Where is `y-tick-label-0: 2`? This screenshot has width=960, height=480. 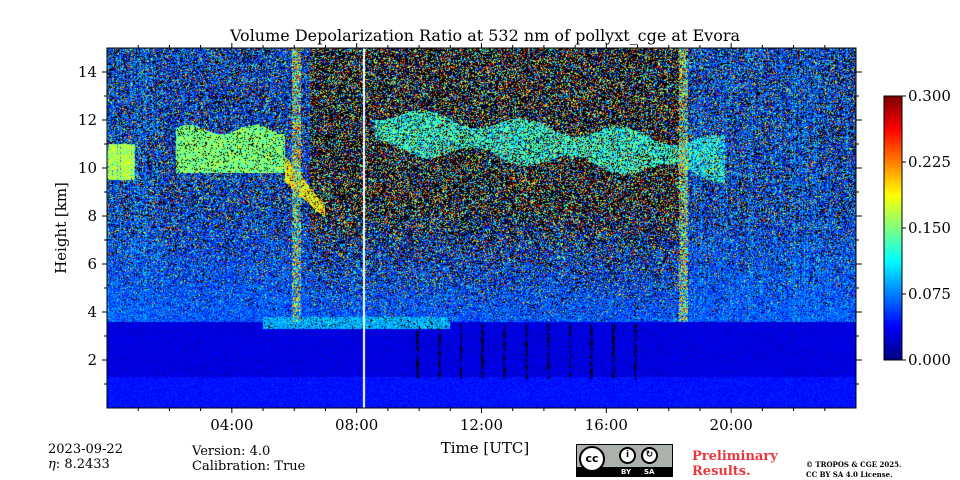
y-tick-label-0: 2 is located at coordinates (92, 360).